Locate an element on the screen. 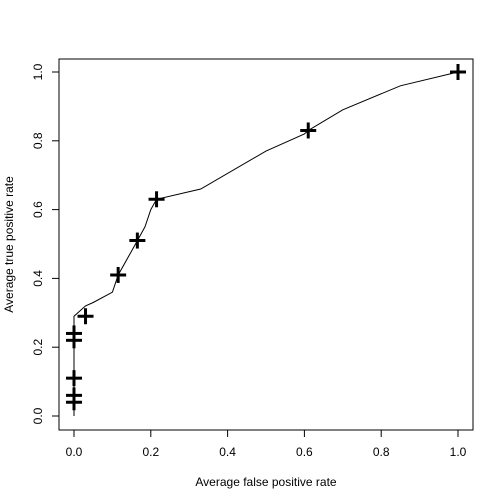 The width and height of the screenshot is (504, 504). y-tick-label: 0.0 is located at coordinates (38, 415).